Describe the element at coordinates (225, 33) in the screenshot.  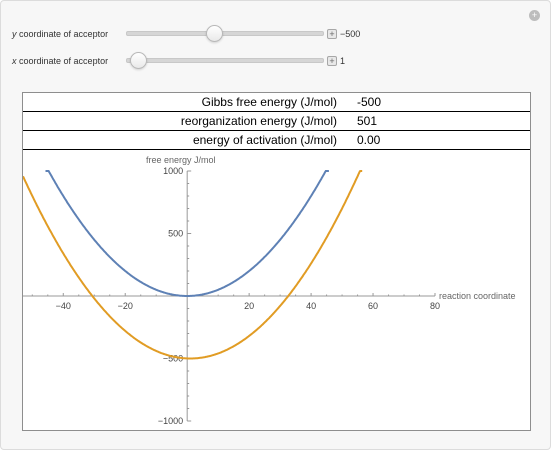
I see `y-slider-track` at that location.